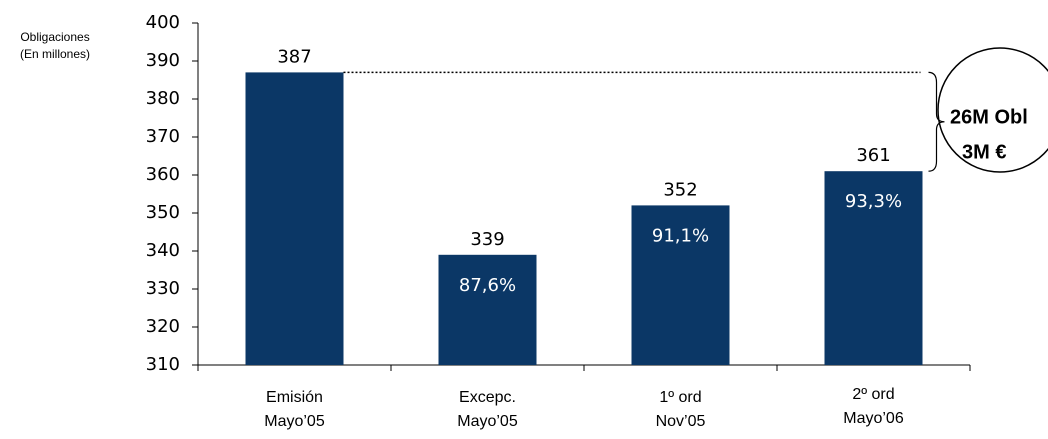 This screenshot has width=1048, height=439. Describe the element at coordinates (163, 212) in the screenshot. I see `y-tick-label: 350` at that location.